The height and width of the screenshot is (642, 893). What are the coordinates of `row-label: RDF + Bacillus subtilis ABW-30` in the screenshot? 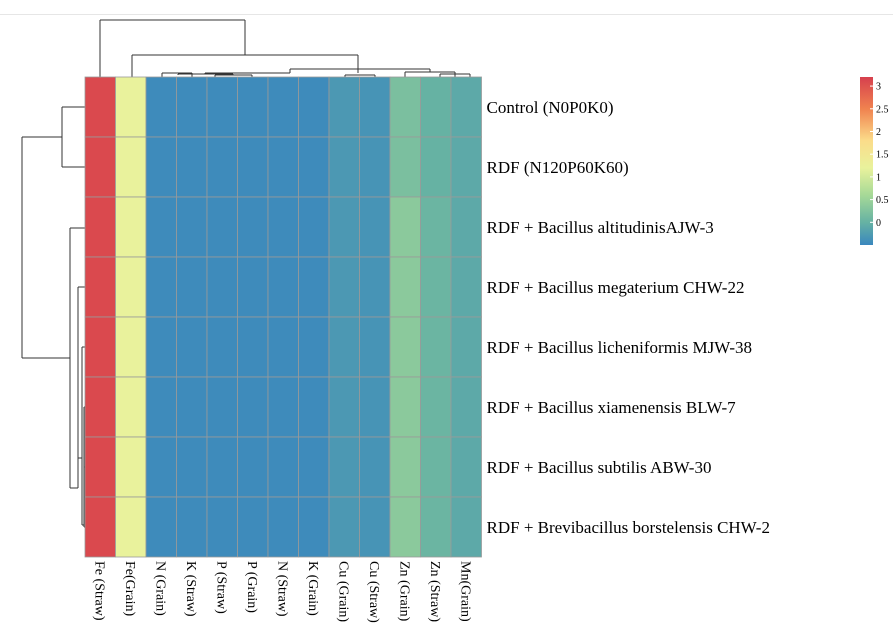 It's located at (599, 467).